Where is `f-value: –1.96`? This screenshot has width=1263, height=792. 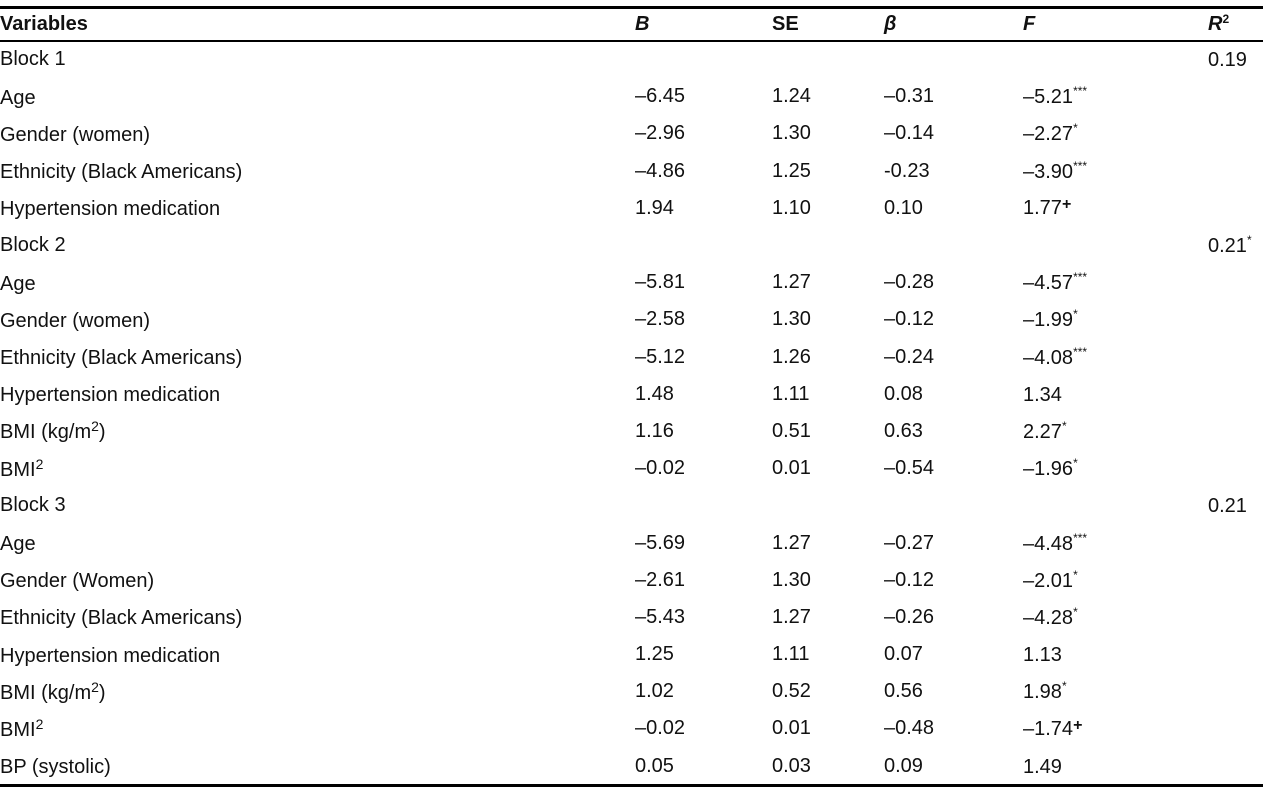
f-value: –1.96 is located at coordinates (1048, 469).